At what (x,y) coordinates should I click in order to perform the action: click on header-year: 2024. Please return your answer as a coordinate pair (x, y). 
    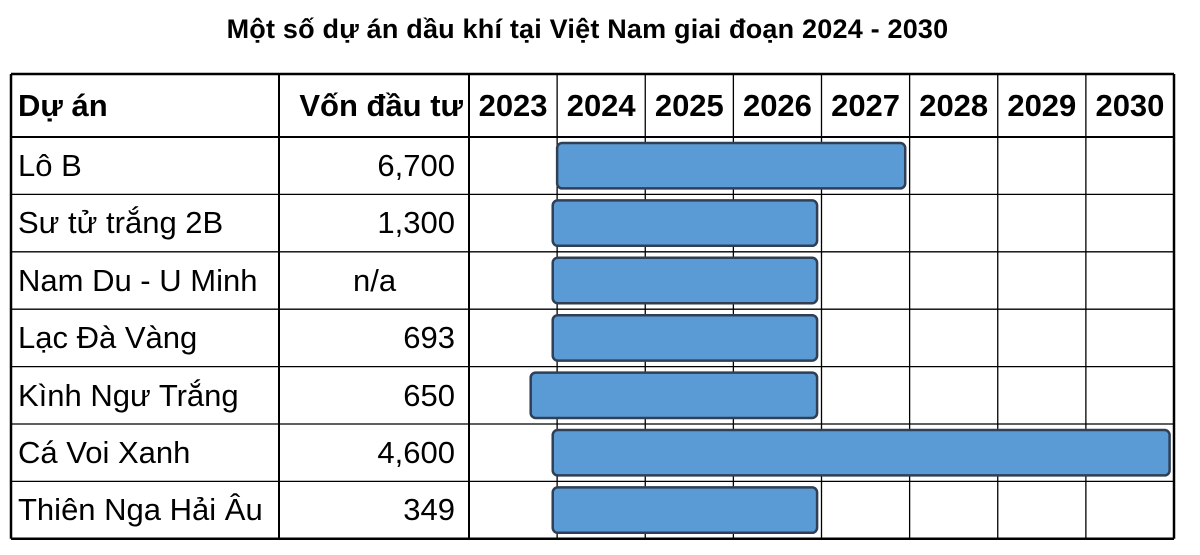
    Looking at the image, I should click on (601, 105).